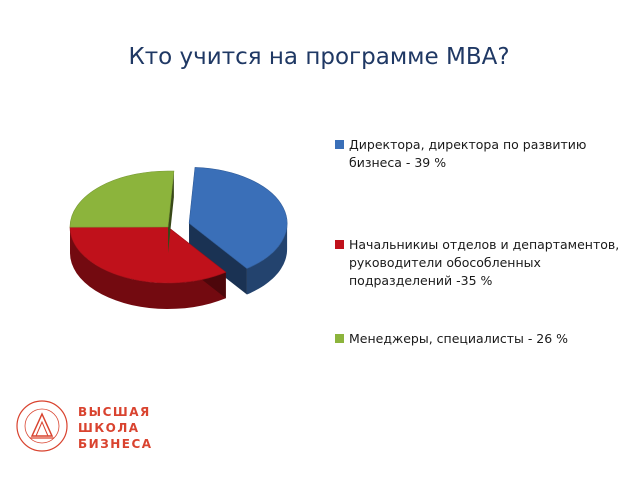 Image resolution: width=638 pixels, height=479 pixels. I want to click on pie-slice-heads, so click(148, 267).